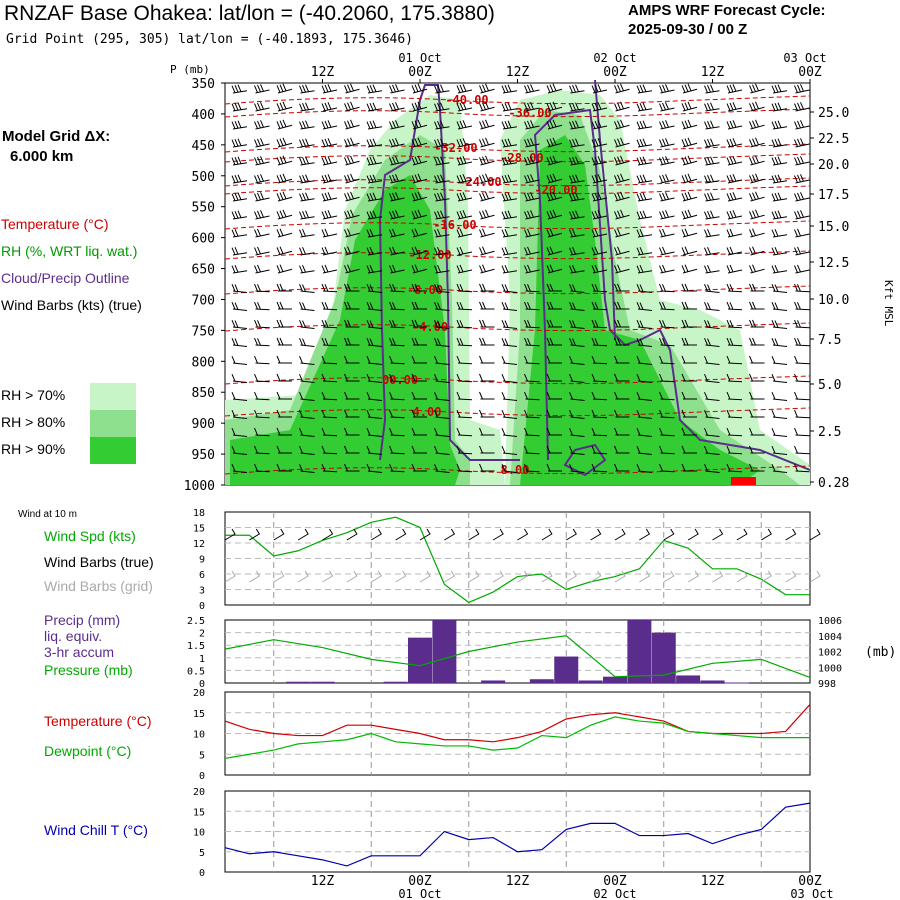 The height and width of the screenshot is (900, 900). I want to click on top-hour-label: 12Z, so click(323, 72).